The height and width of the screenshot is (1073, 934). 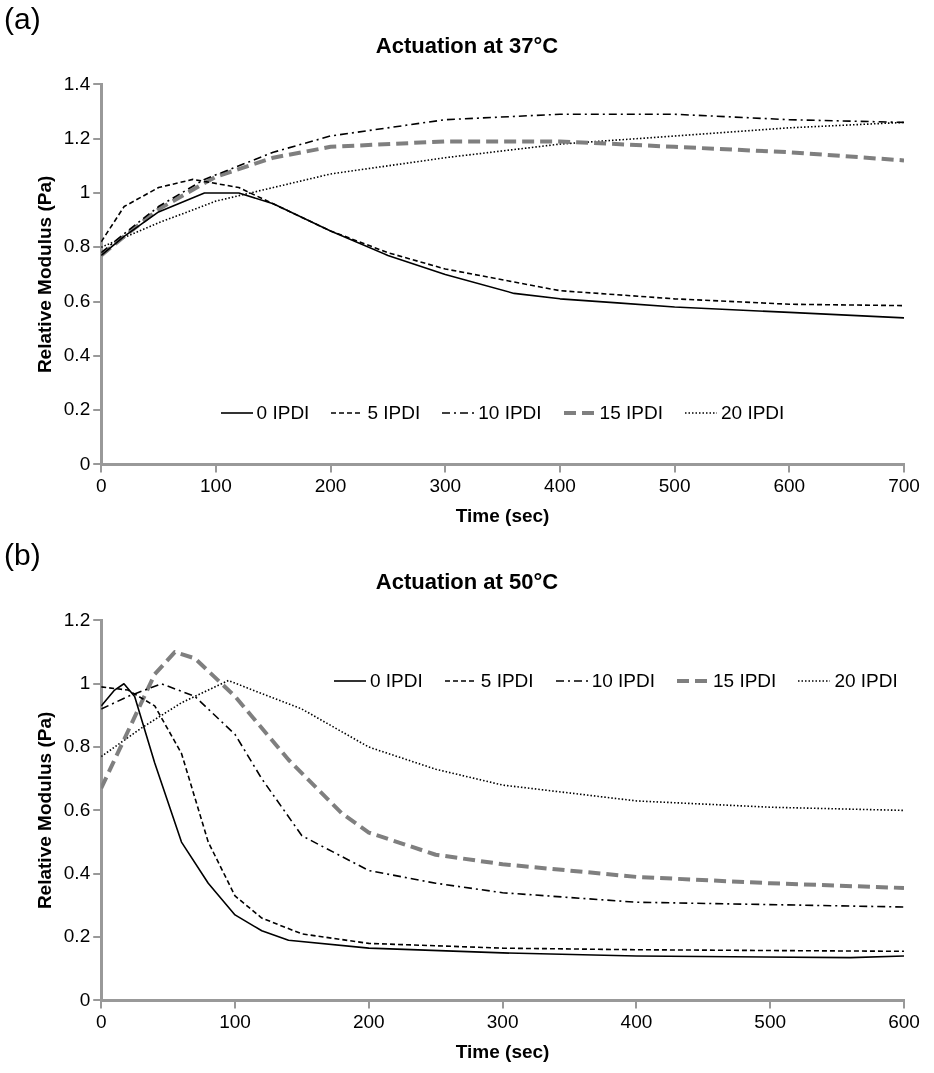 I want to click on line-series, so click(x=502, y=198).